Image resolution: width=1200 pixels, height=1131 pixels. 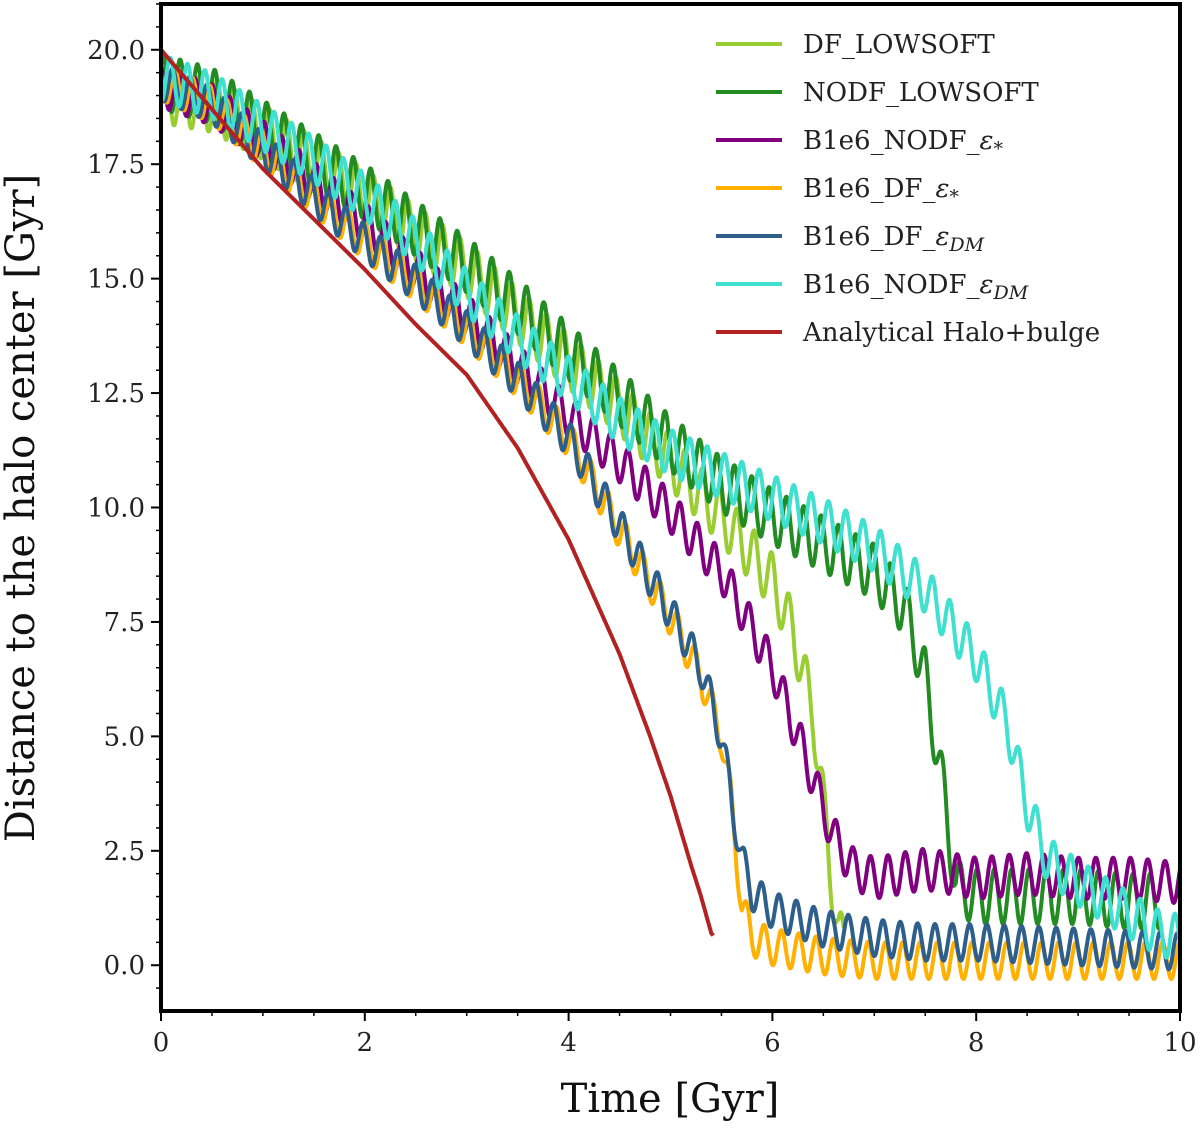 I want to click on x-tick-label: 4, so click(x=568, y=1043).